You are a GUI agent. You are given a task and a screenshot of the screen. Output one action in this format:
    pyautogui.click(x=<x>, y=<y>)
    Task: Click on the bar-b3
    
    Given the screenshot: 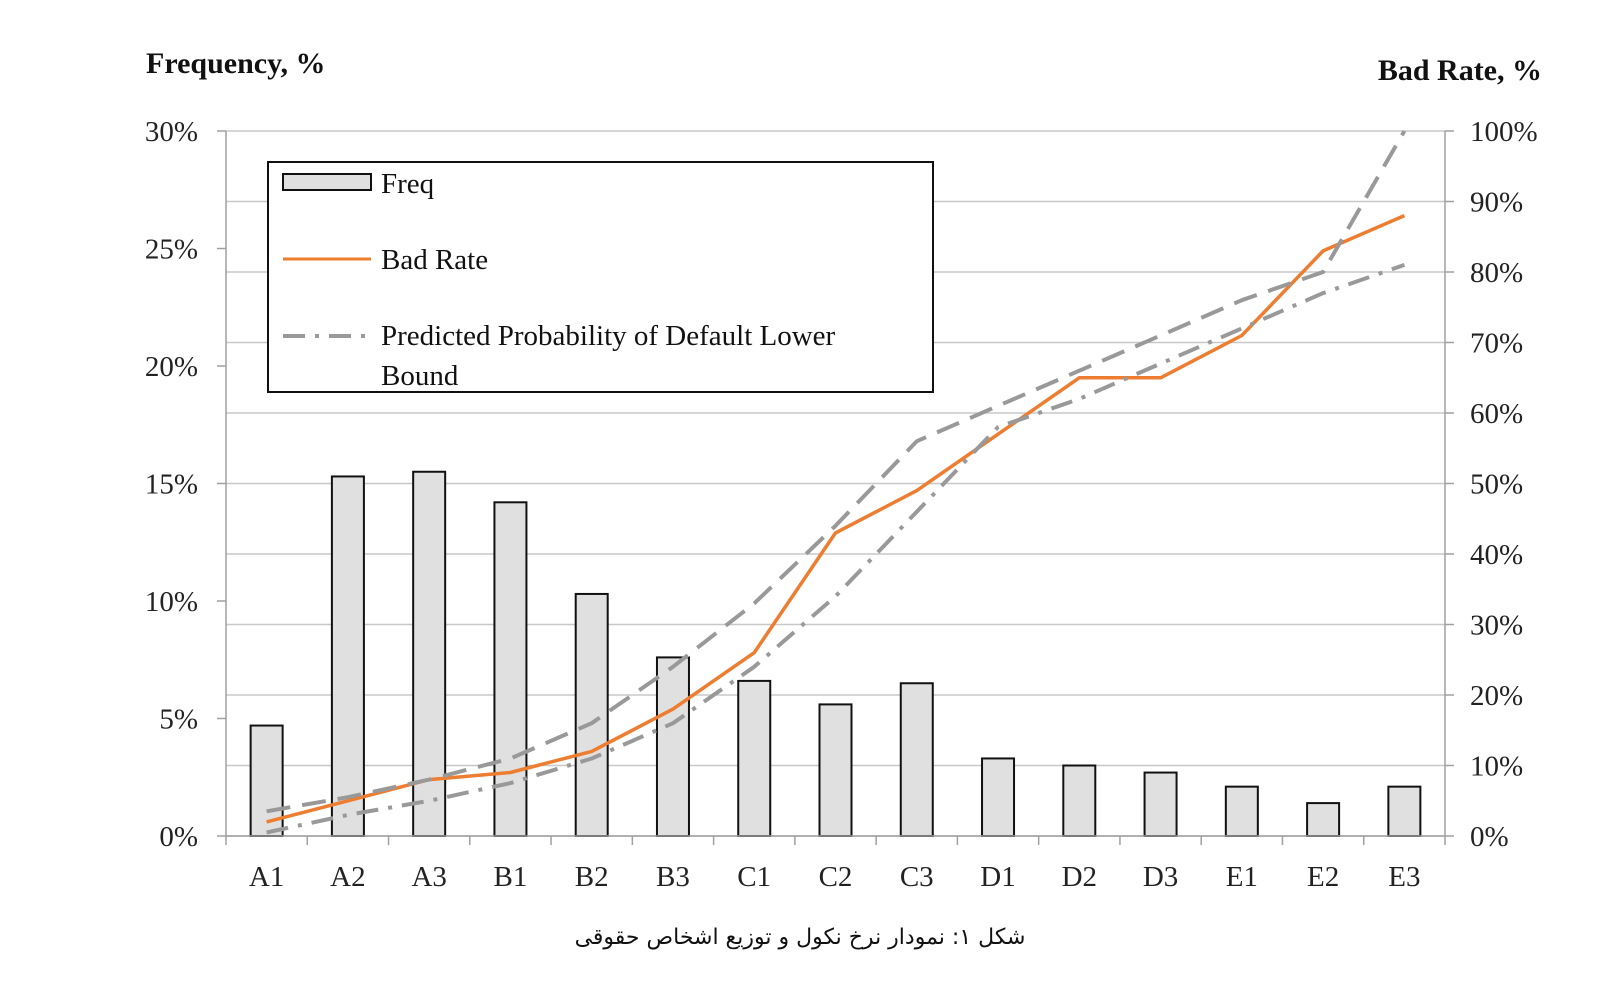 What is the action you would take?
    pyautogui.click(x=672, y=747)
    